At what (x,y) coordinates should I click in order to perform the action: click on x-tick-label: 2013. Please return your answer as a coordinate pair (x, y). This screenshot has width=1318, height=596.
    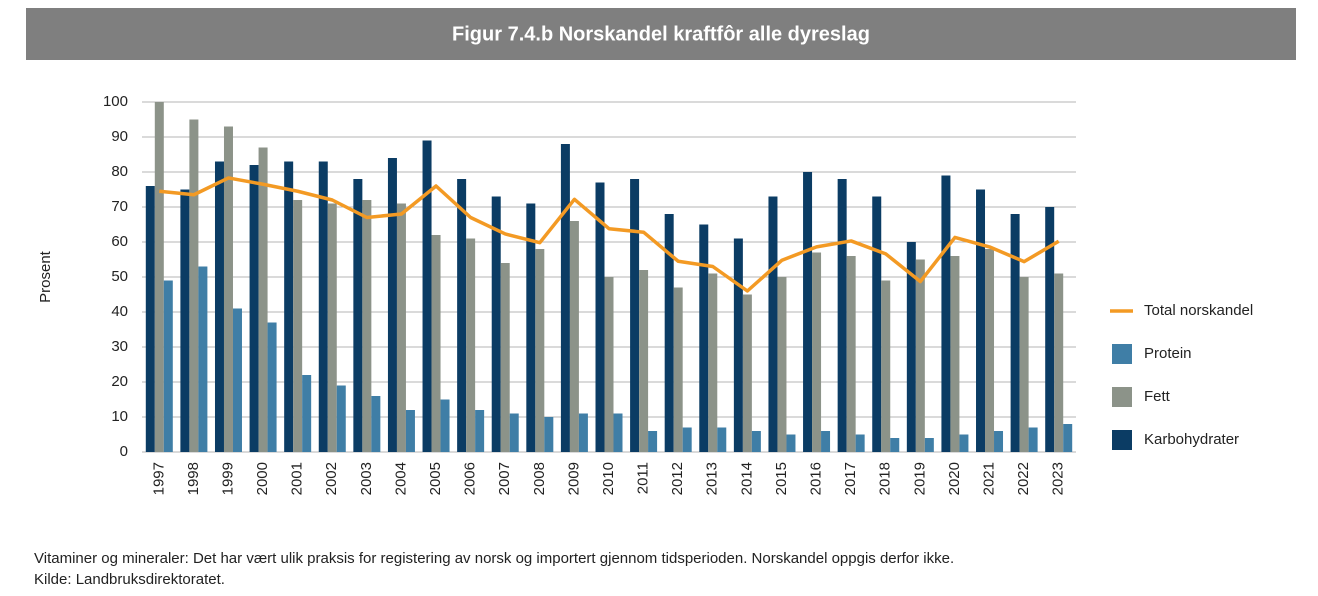
    Looking at the image, I should click on (712, 478).